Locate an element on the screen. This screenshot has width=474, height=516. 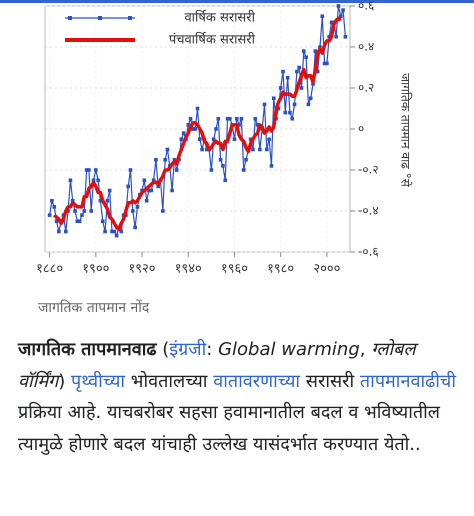
x-tick-label: २००० is located at coordinates (326, 269).